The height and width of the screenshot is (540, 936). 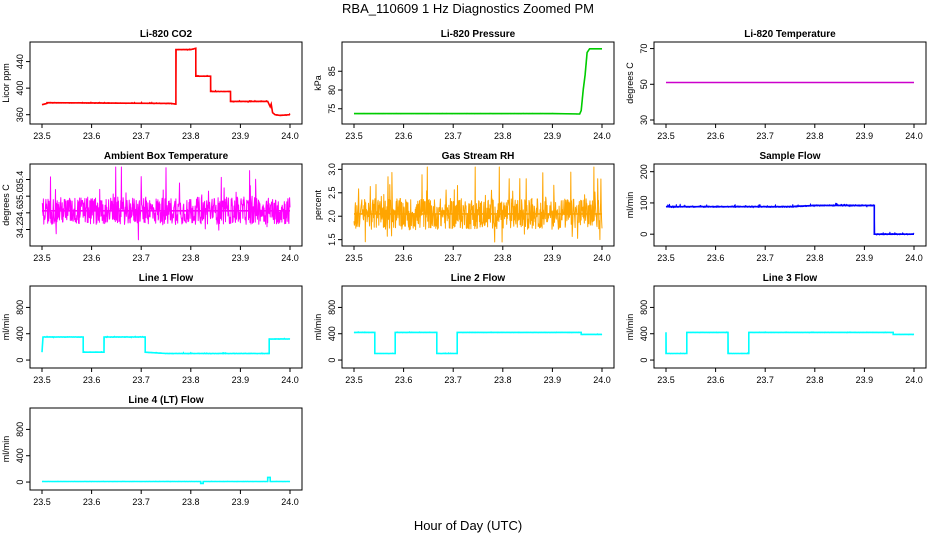 What do you see at coordinates (20, 180) in the screenshot?
I see `y-tick-label: 35.4` at bounding box center [20, 180].